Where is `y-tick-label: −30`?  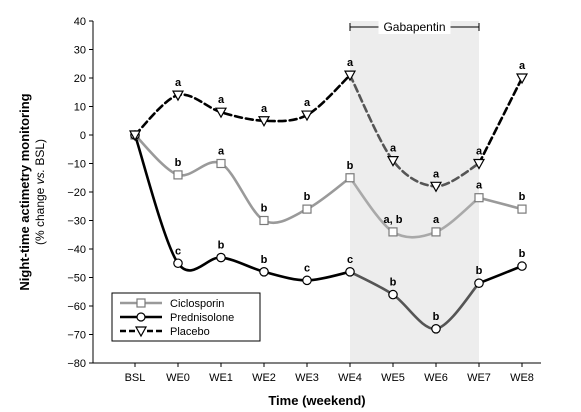 y-tick-label: −30 is located at coordinates (76, 222).